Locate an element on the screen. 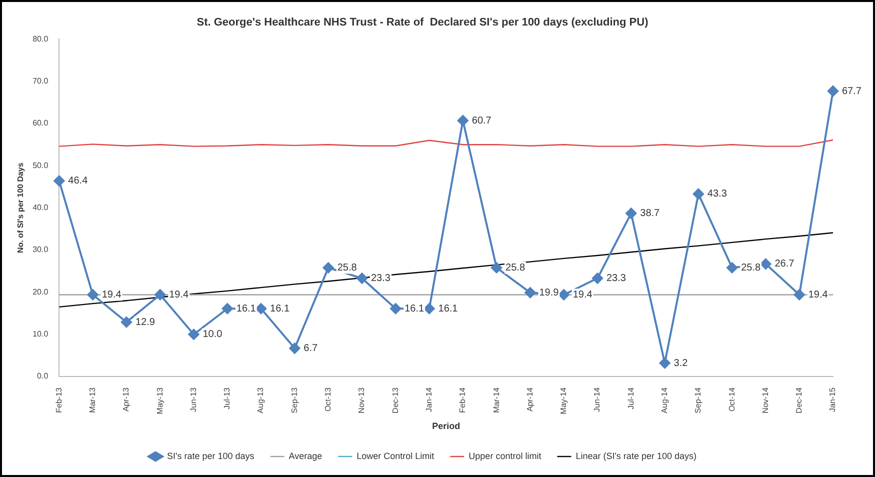 The image size is (875, 477). x-tick-label: May-14 is located at coordinates (563, 400).